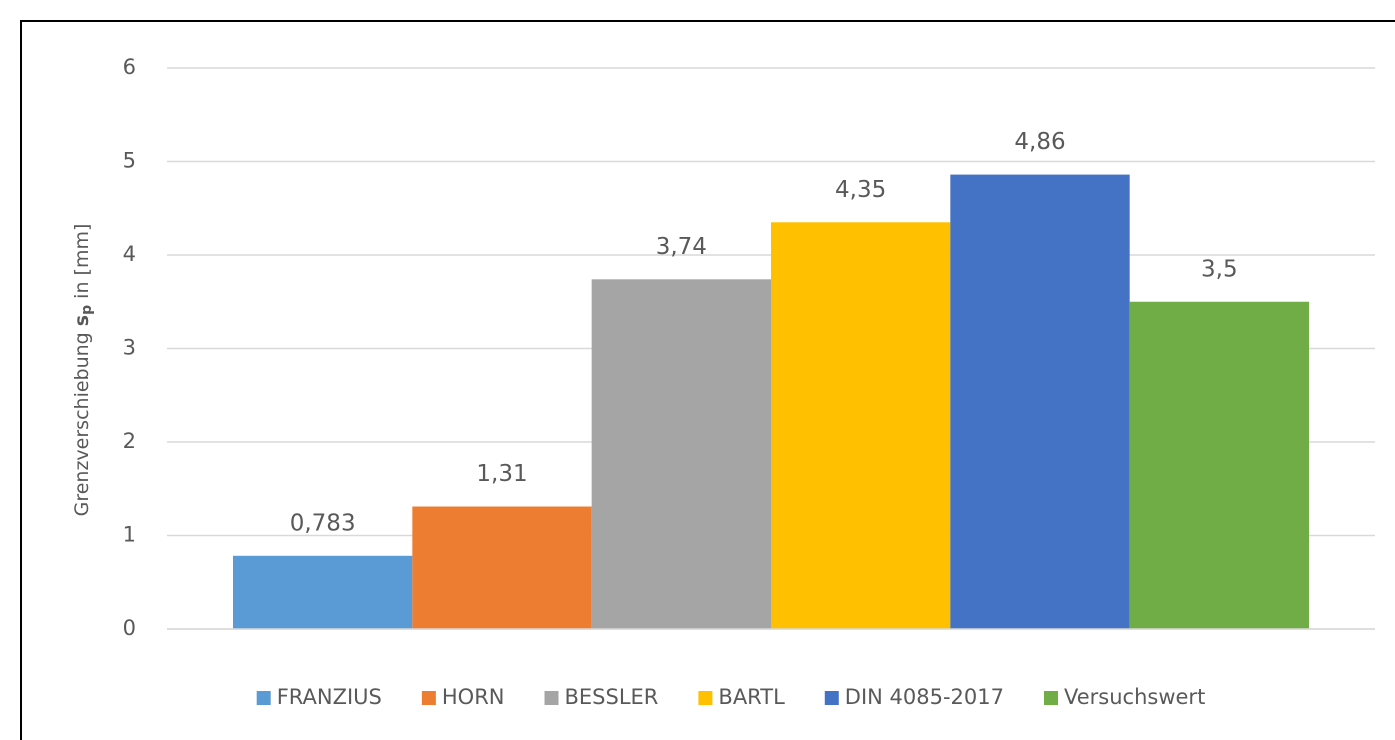  What do you see at coordinates (681, 247) in the screenshot?
I see `data-label: 3,74` at bounding box center [681, 247].